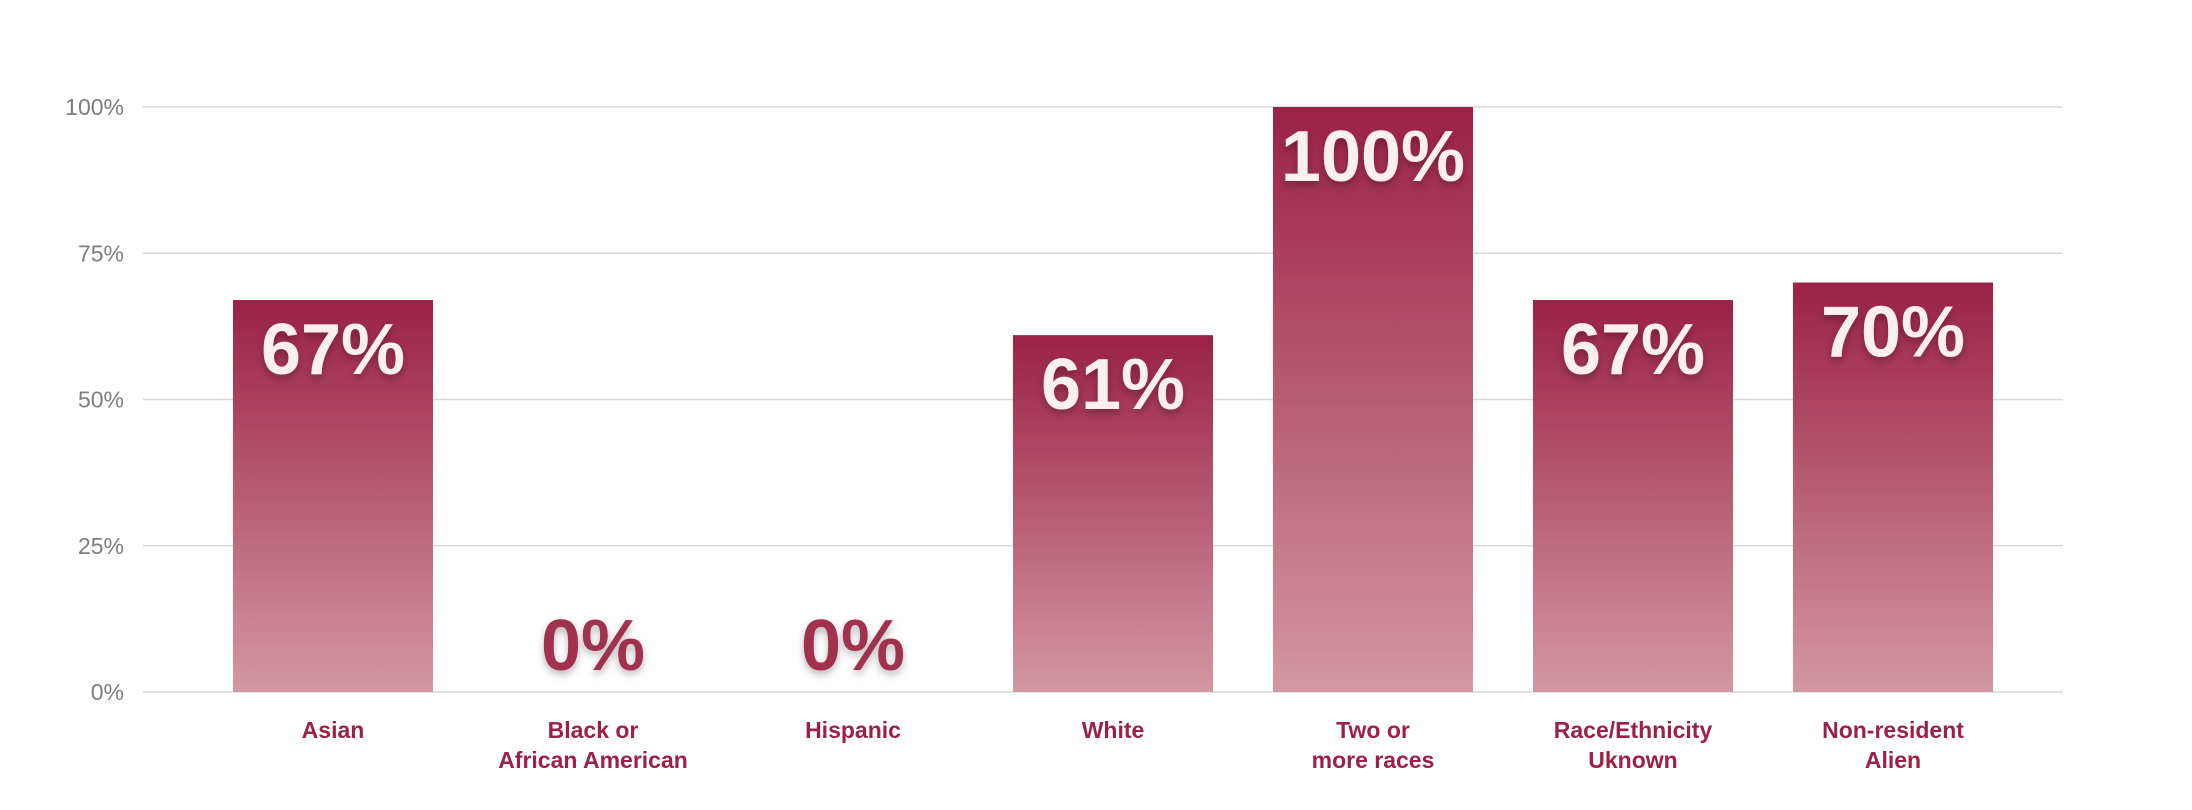 The image size is (2192, 810). What do you see at coordinates (1113, 385) in the screenshot?
I see `value-label: 61%` at bounding box center [1113, 385].